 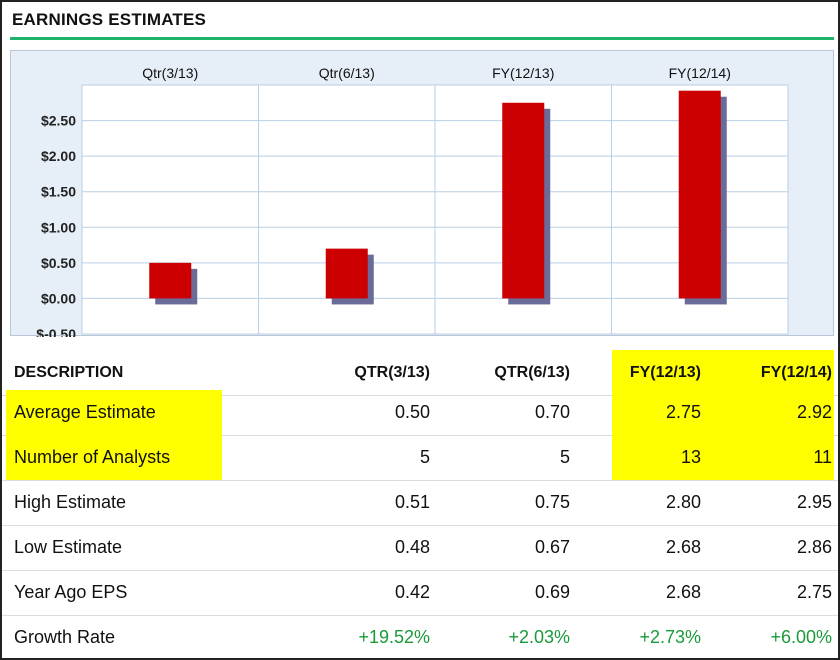 I want to click on row-label: Year Ago EPS, so click(x=71, y=592).